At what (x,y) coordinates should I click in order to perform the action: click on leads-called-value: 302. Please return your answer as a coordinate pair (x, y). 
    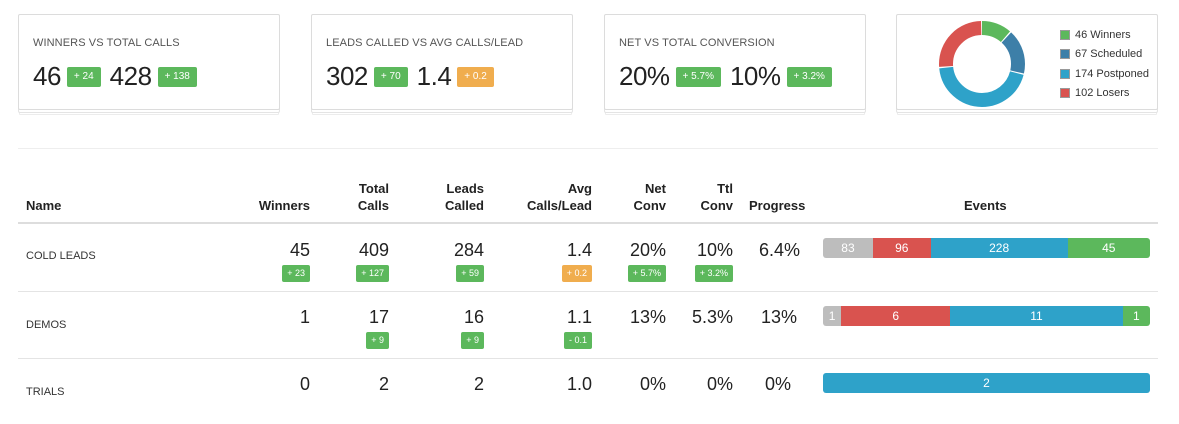
    Looking at the image, I should click on (347, 76).